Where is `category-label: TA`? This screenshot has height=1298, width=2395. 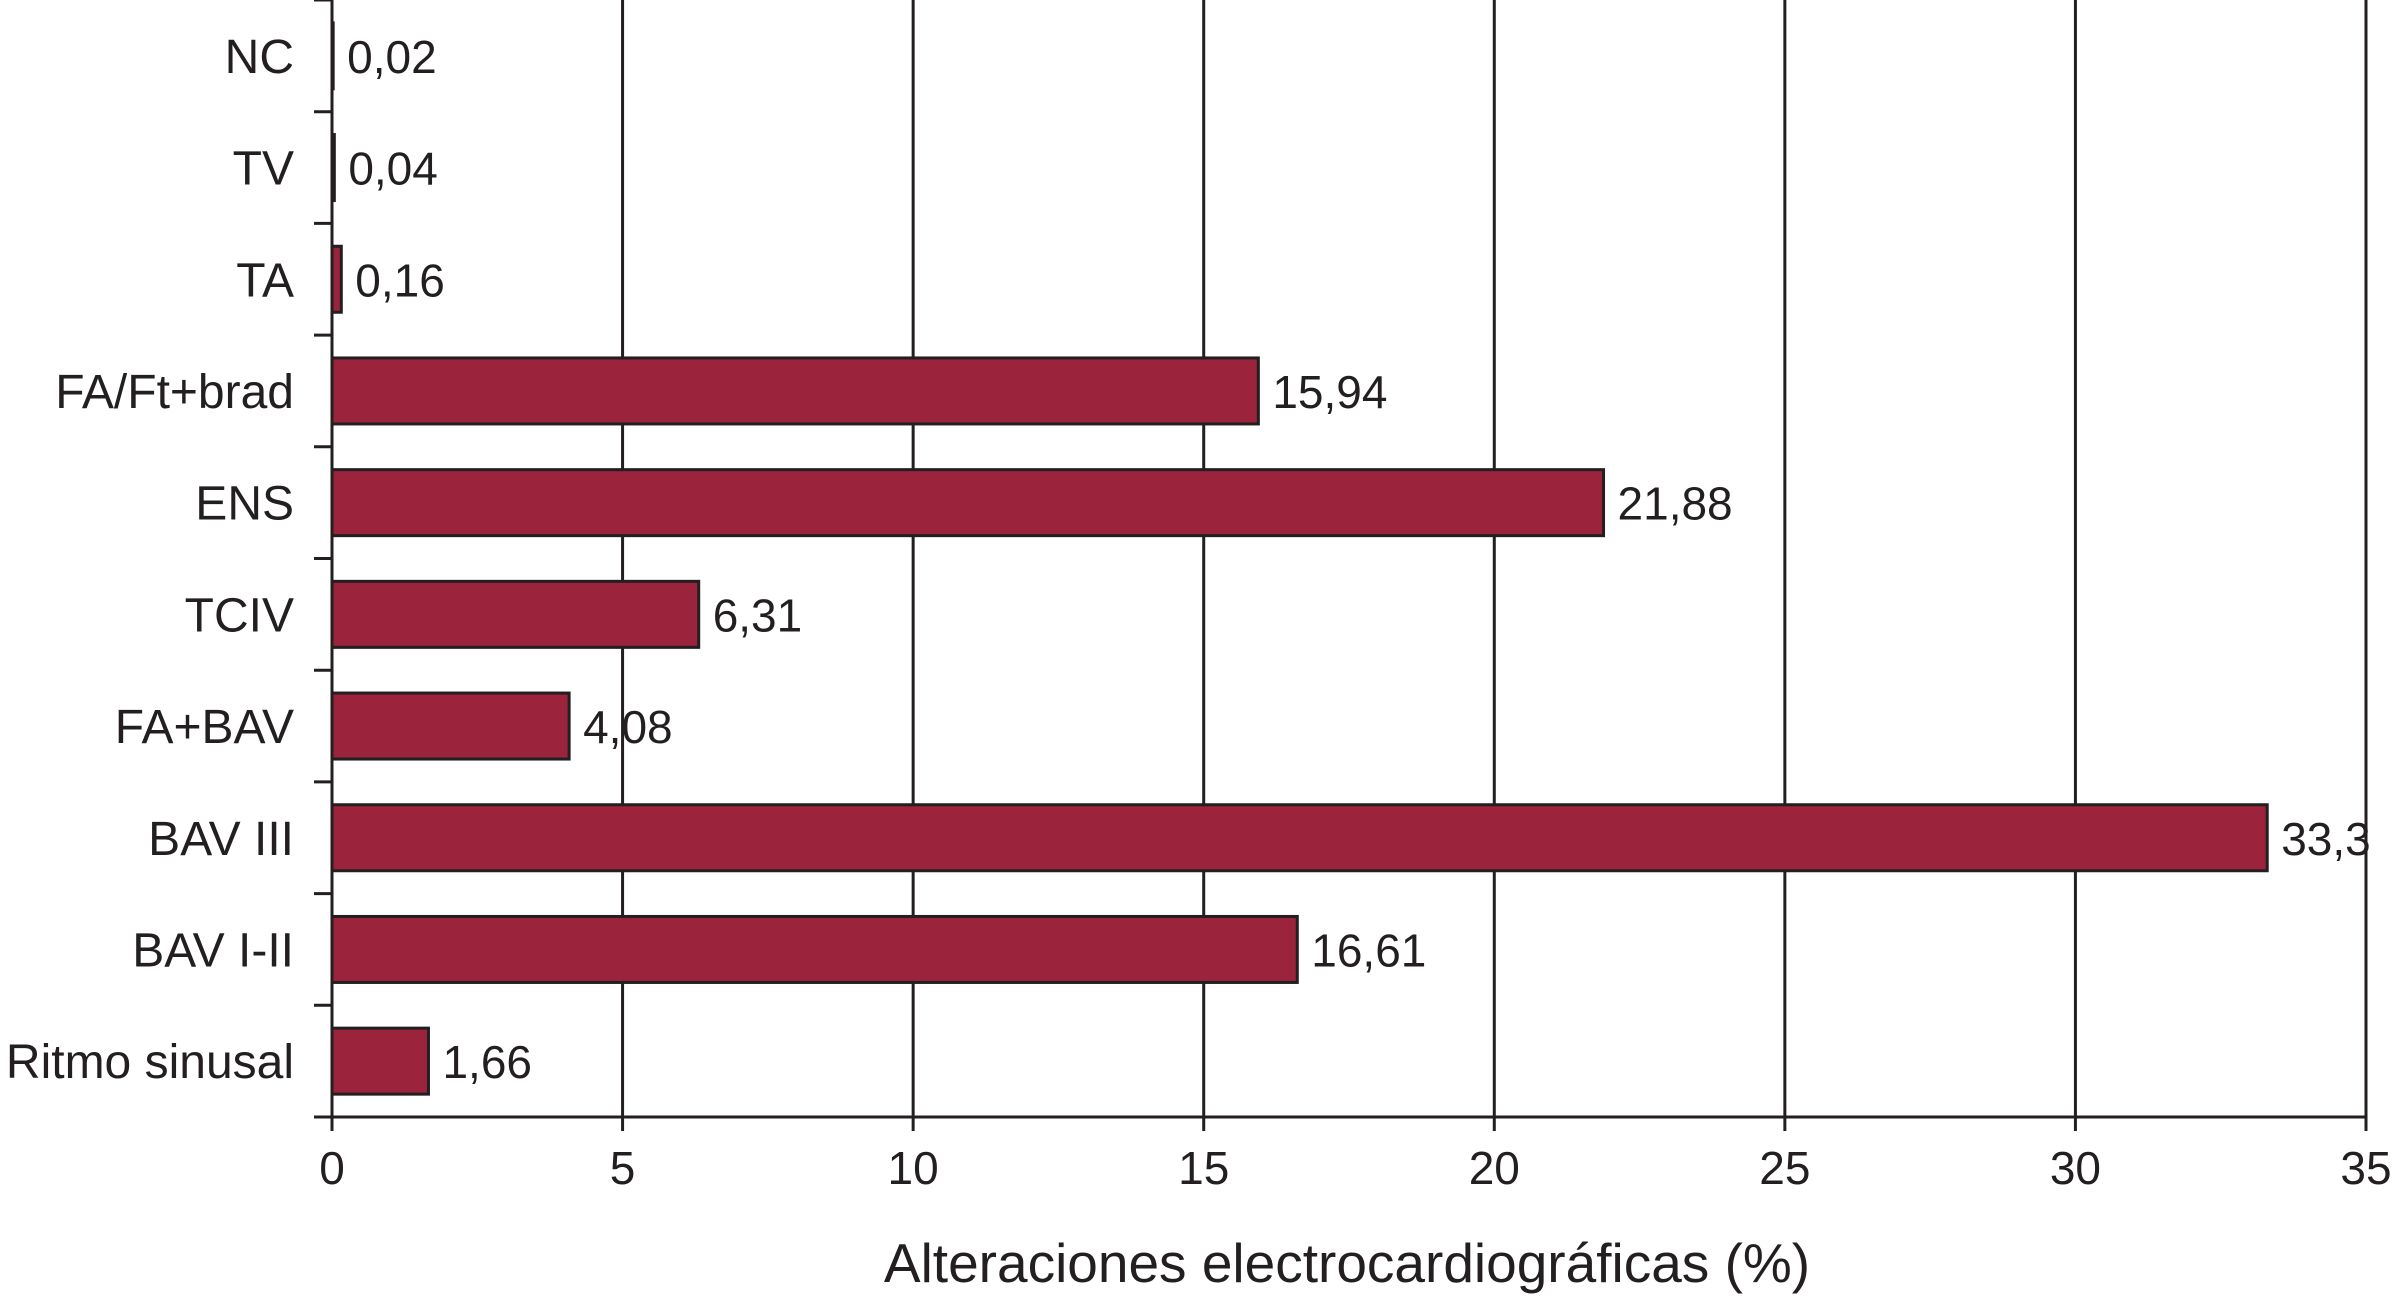 category-label: TA is located at coordinates (265, 280).